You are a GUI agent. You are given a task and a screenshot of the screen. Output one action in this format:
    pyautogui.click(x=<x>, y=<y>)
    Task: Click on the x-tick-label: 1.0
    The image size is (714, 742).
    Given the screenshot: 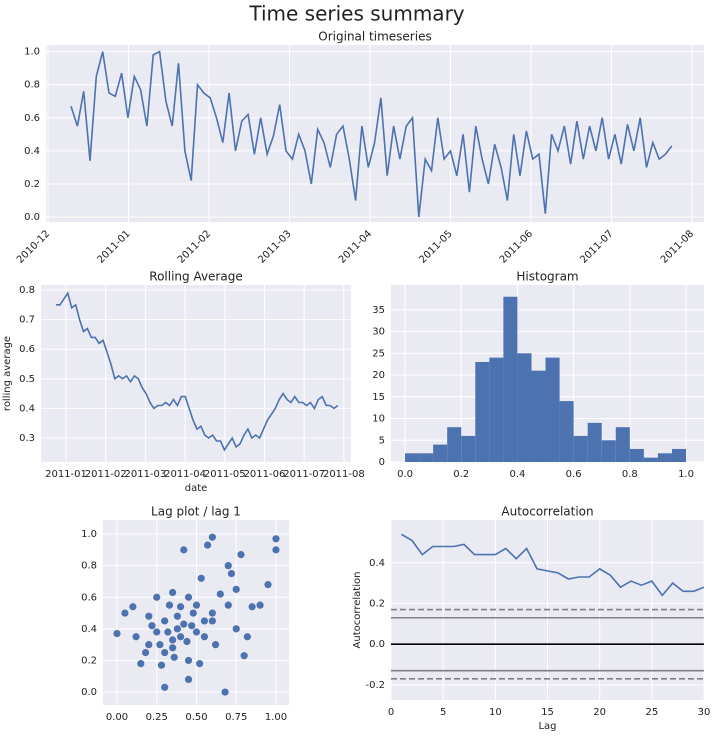 What is the action you would take?
    pyautogui.click(x=686, y=474)
    